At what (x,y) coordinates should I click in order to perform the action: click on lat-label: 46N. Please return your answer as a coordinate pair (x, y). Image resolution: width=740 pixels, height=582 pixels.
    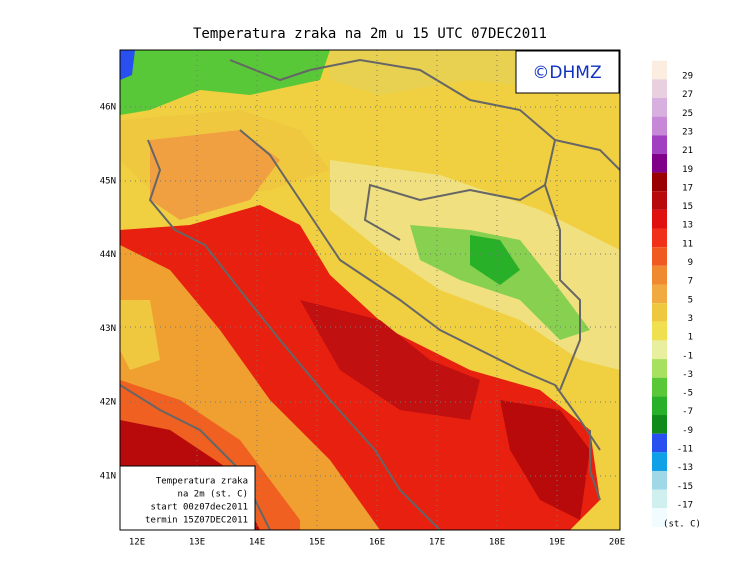
    Looking at the image, I should click on (108, 108).